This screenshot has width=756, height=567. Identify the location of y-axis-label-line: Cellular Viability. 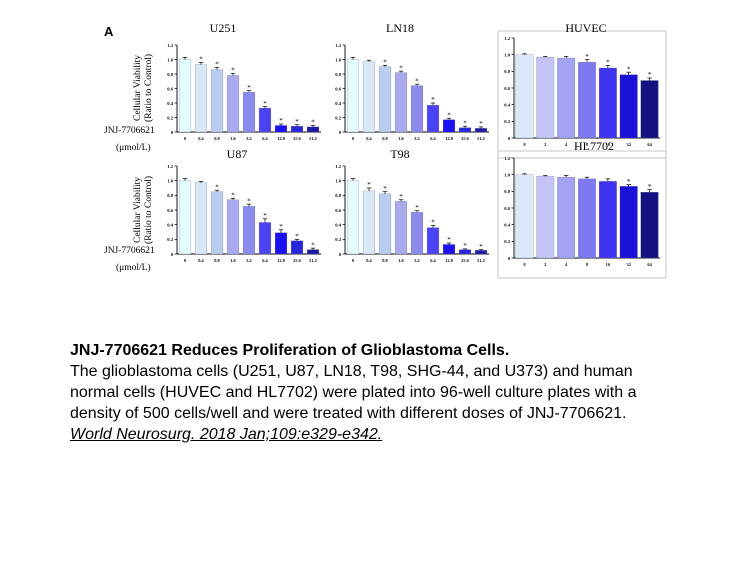
(138, 210).